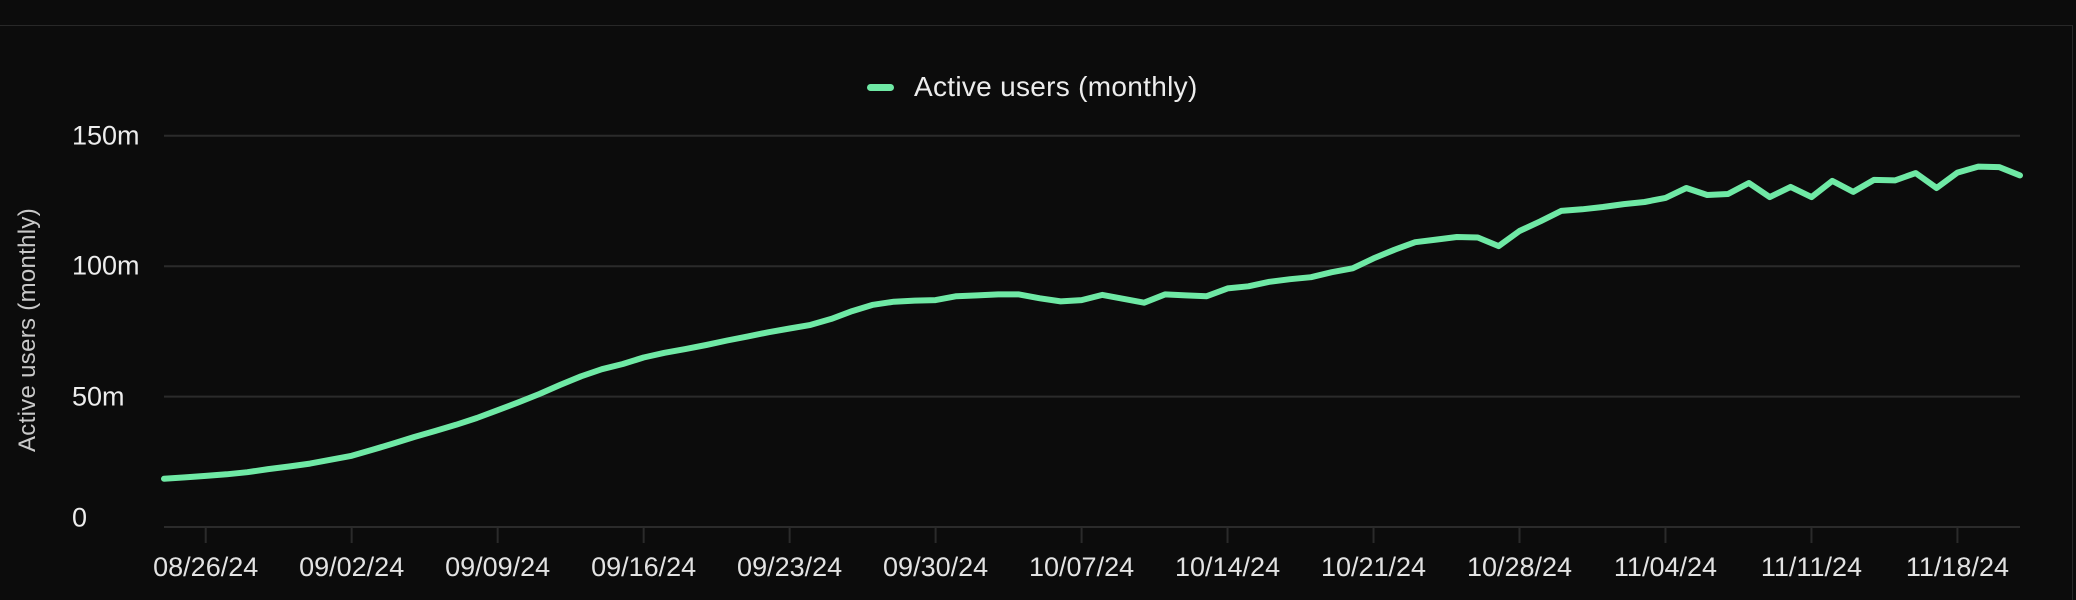  What do you see at coordinates (206, 567) in the screenshot?
I see `x-tick-label: 08/26/24` at bounding box center [206, 567].